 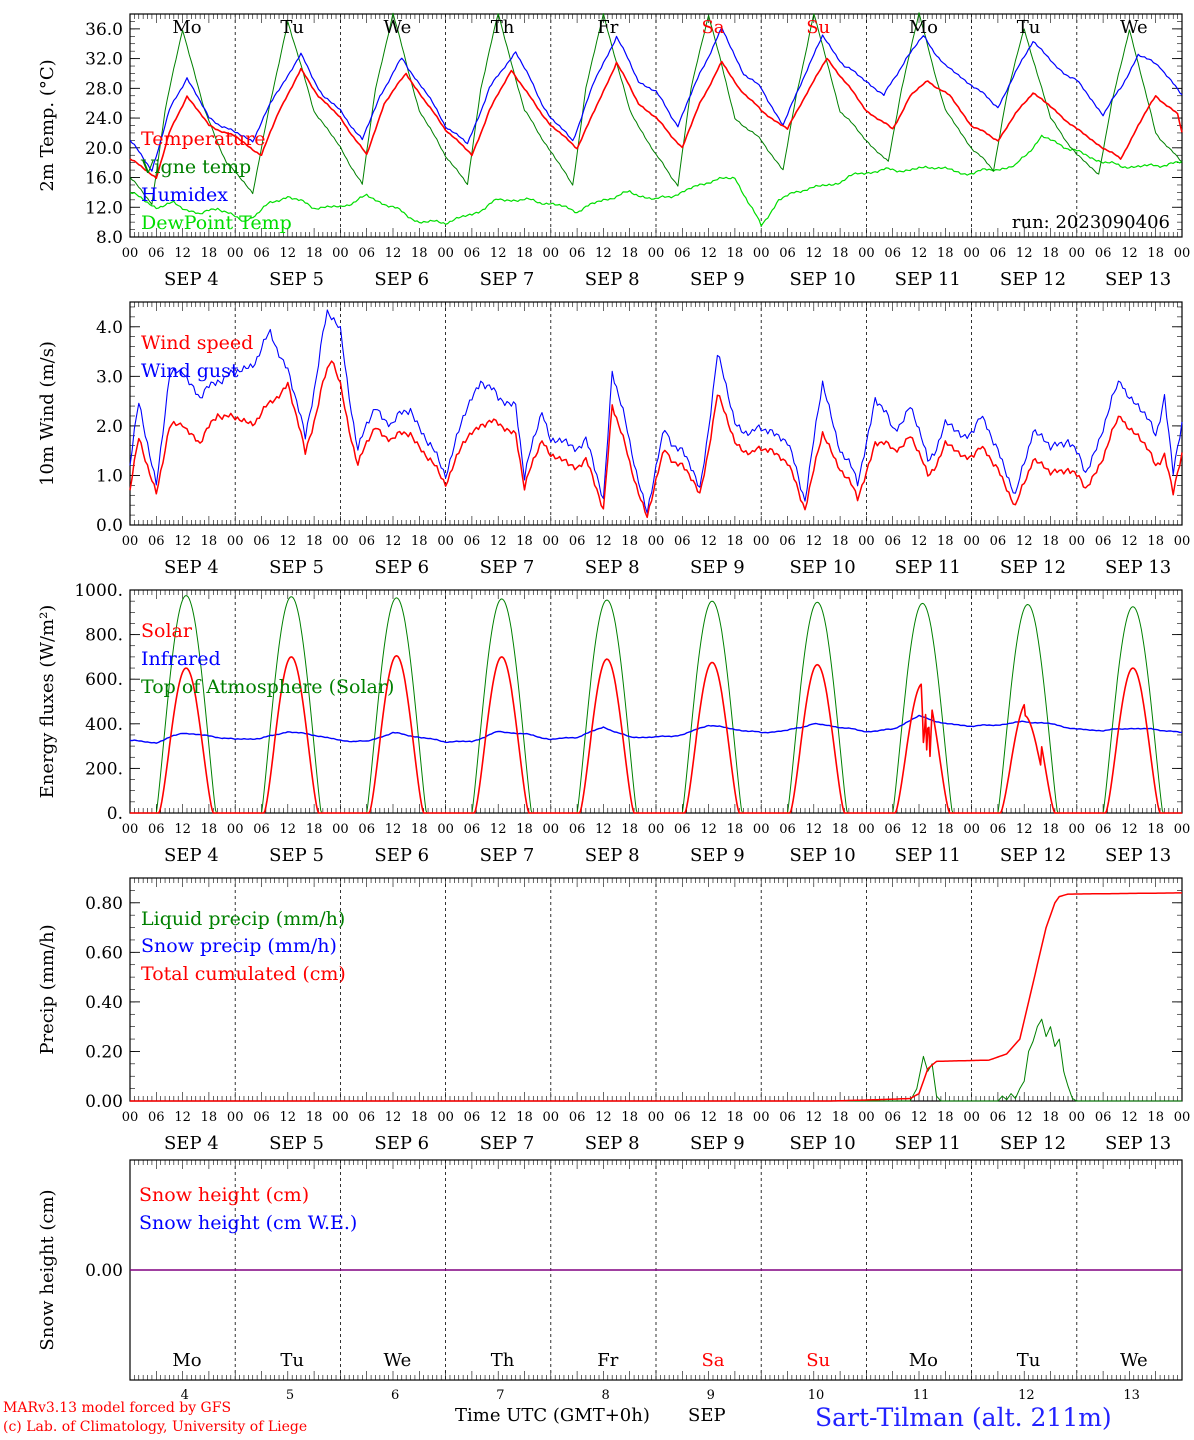 What do you see at coordinates (921, 1395) in the screenshot?
I see `day-number-label: 11` at bounding box center [921, 1395].